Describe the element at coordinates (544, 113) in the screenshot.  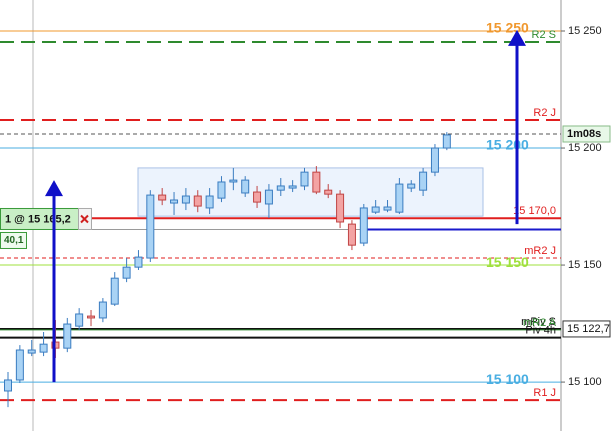
I see `level-label: R2 J` at that location.